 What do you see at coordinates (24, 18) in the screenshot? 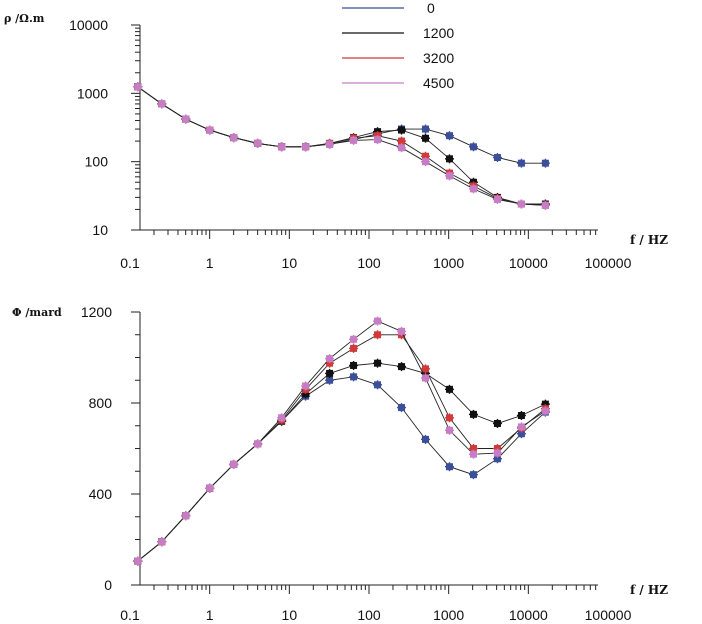
I see `resistivity-ylabel: ρ /Ω.m` at bounding box center [24, 18].